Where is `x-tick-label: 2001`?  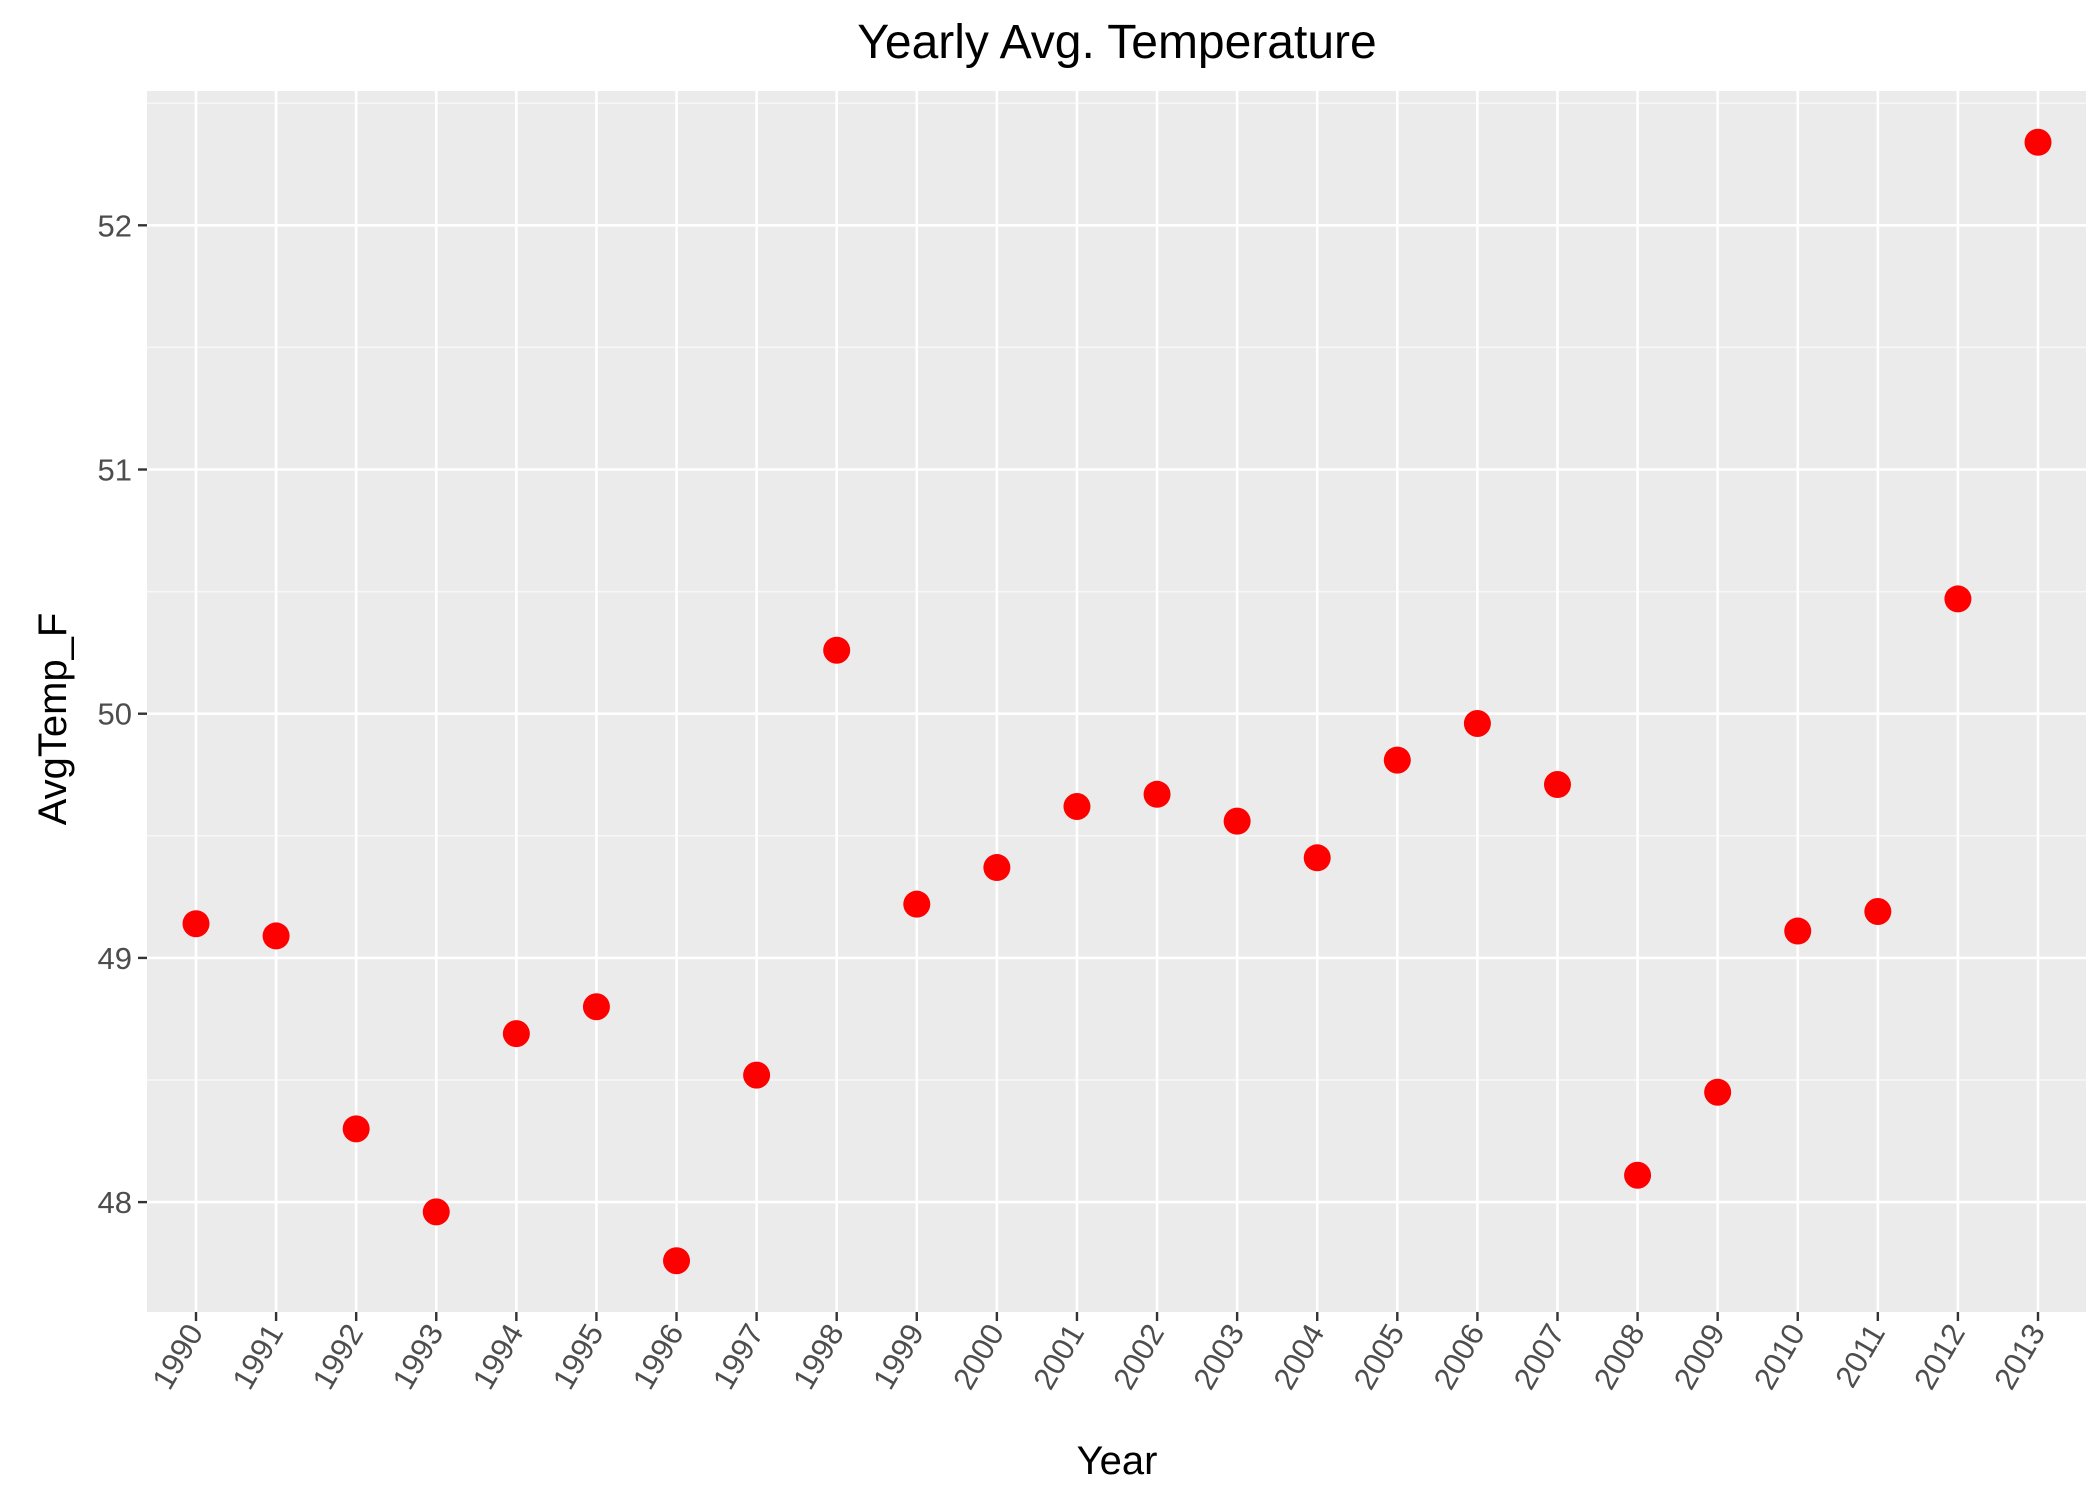 x-tick-label: 2001 is located at coordinates (1058, 1356).